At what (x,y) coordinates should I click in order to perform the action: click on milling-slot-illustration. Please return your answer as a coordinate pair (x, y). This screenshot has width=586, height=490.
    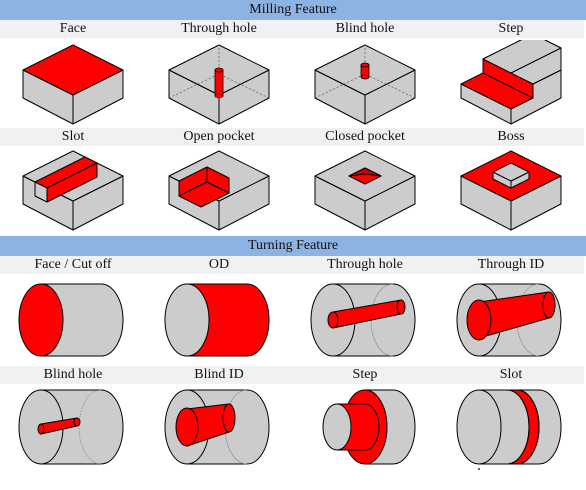
    Looking at the image, I should click on (73, 189).